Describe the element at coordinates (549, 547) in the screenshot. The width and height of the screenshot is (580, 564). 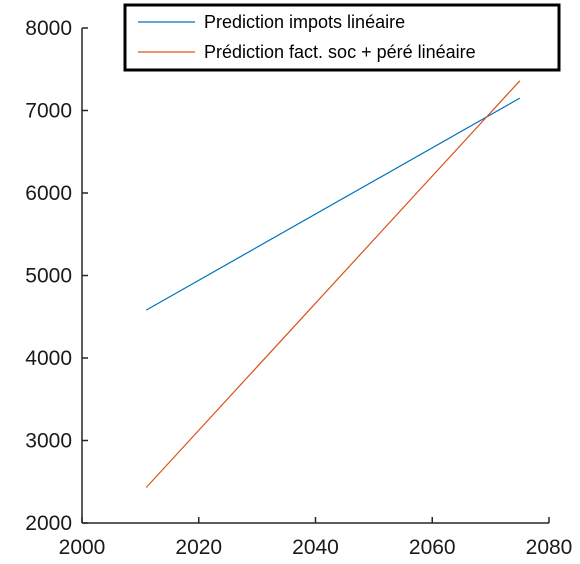
I see `x-tick-label: 2080` at that location.